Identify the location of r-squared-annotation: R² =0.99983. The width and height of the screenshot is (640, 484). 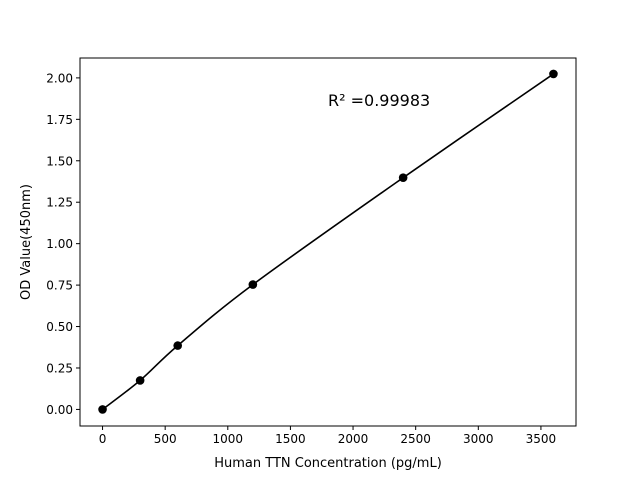
(379, 100).